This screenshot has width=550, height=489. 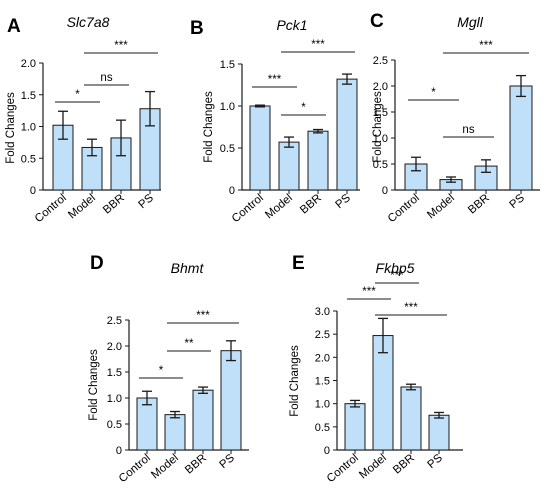 I want to click on panel-letter: B, so click(x=197, y=28).